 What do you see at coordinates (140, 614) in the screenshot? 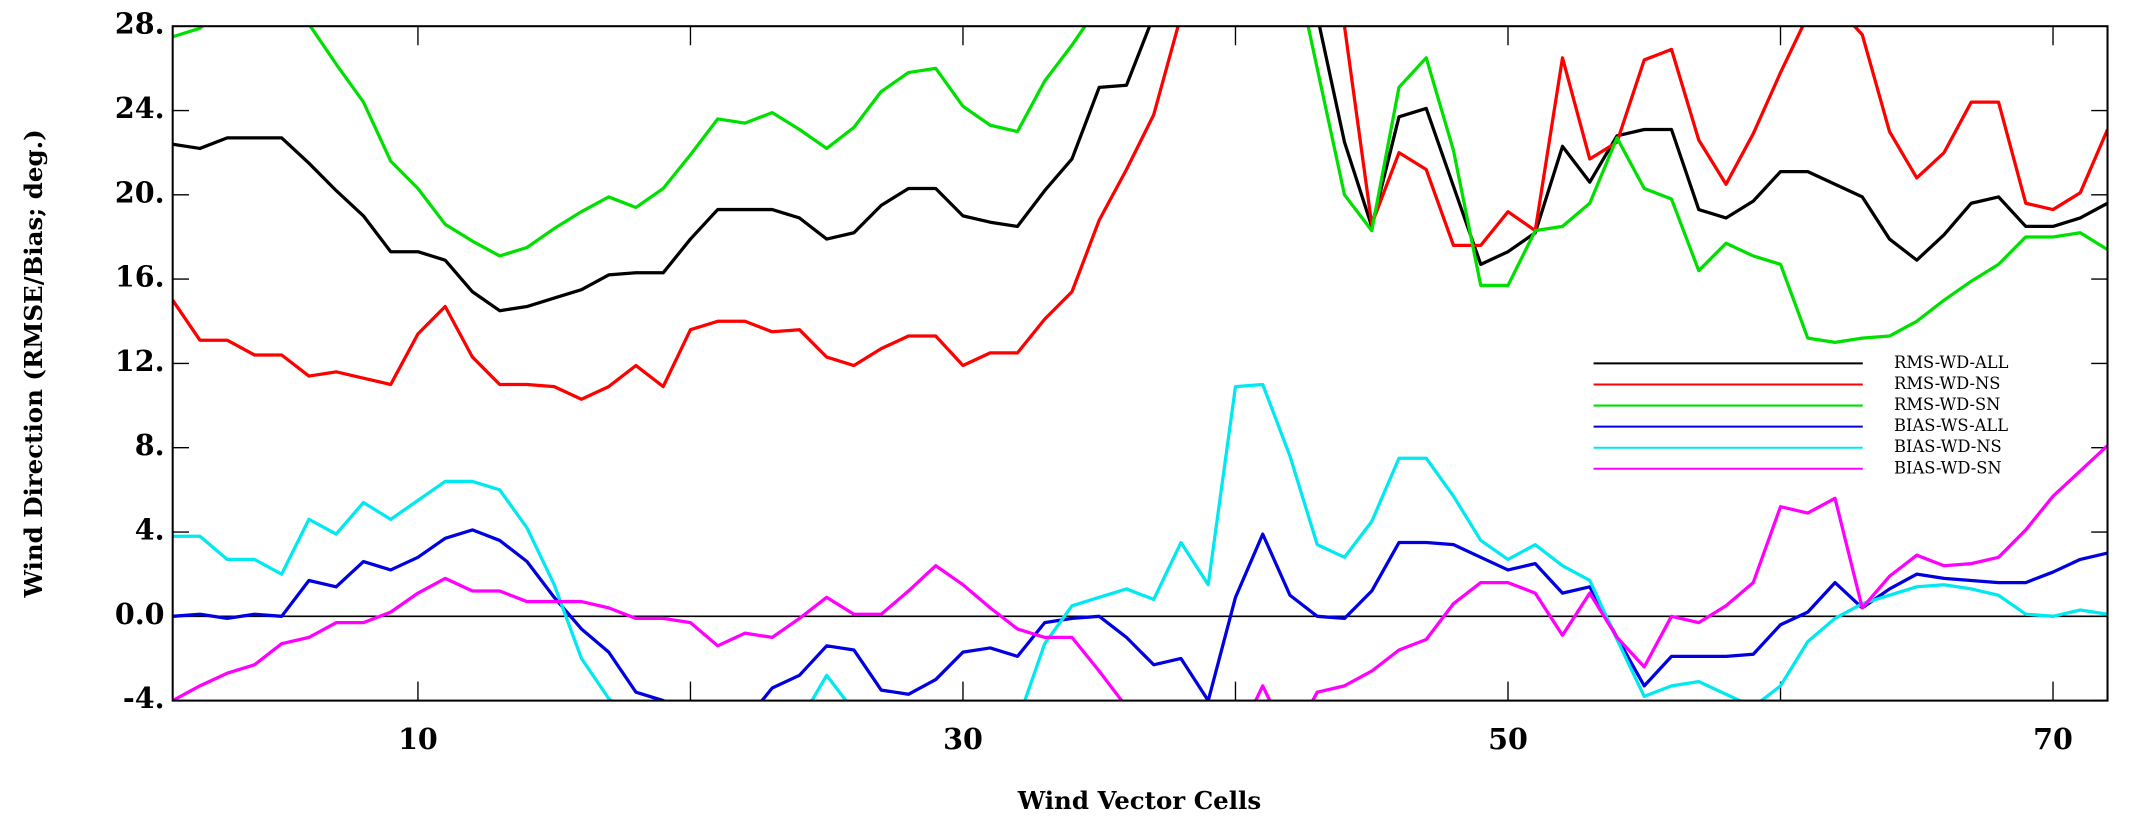
I see `y-tick-label: 0.0` at bounding box center [140, 614].